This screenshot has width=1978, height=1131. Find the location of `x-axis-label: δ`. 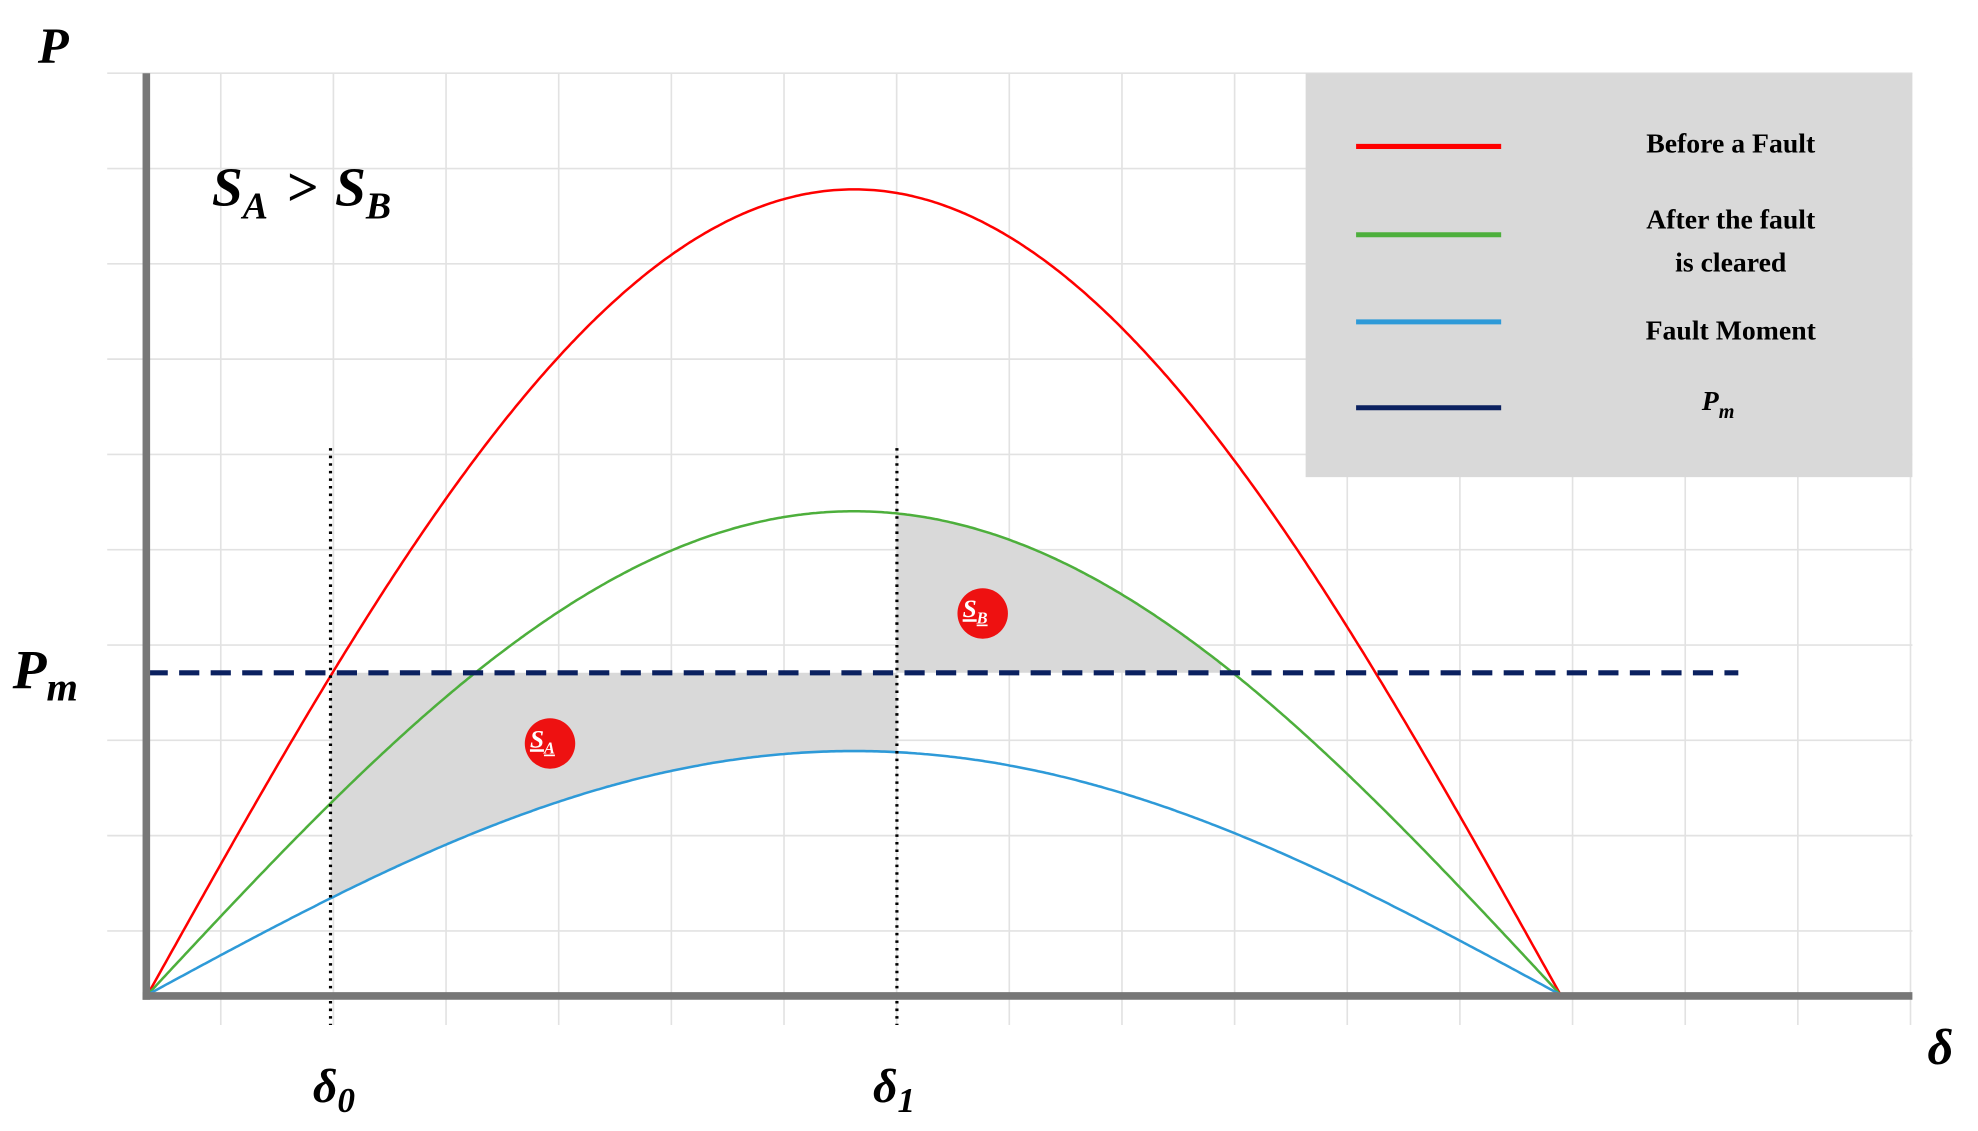

x-axis-label: δ is located at coordinates (1941, 1047).